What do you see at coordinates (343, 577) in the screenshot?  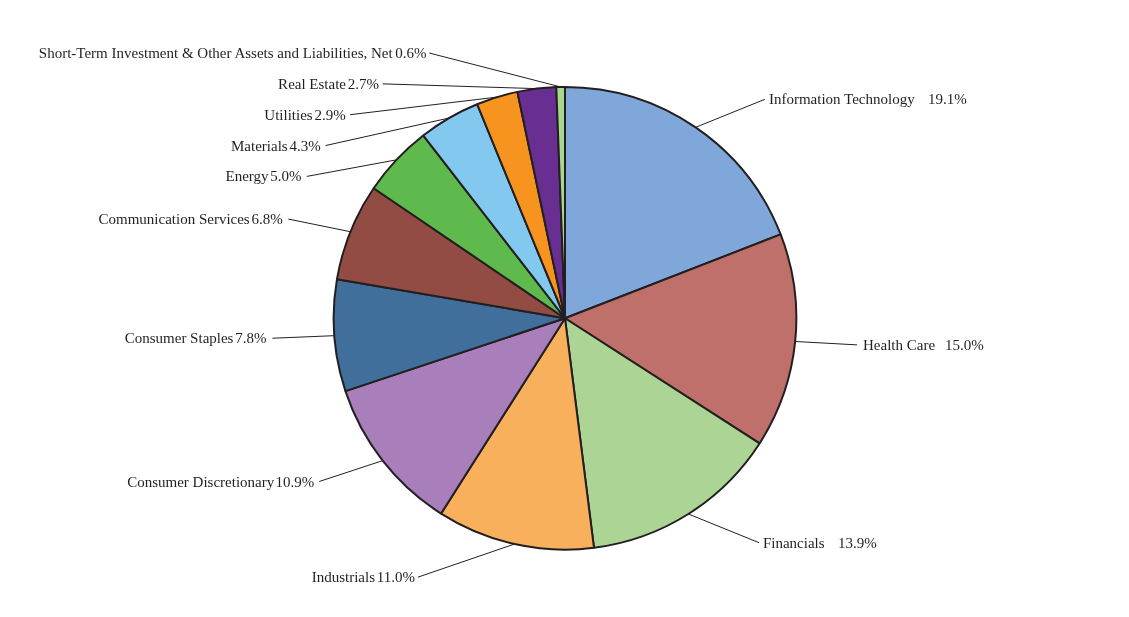 I see `slice-label: Industrials` at bounding box center [343, 577].